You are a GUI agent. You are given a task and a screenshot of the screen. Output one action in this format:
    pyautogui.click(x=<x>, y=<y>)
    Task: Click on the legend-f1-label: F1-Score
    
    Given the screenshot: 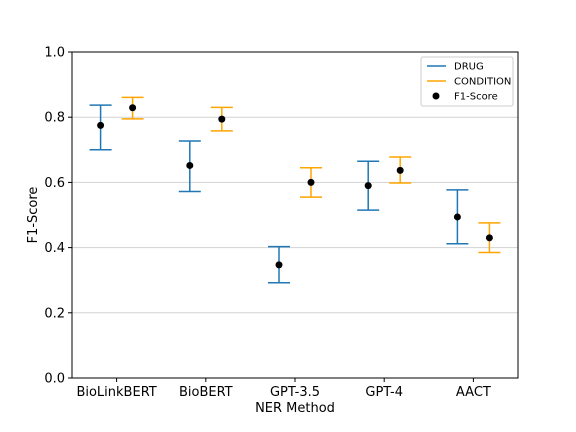 What is the action you would take?
    pyautogui.click(x=476, y=97)
    